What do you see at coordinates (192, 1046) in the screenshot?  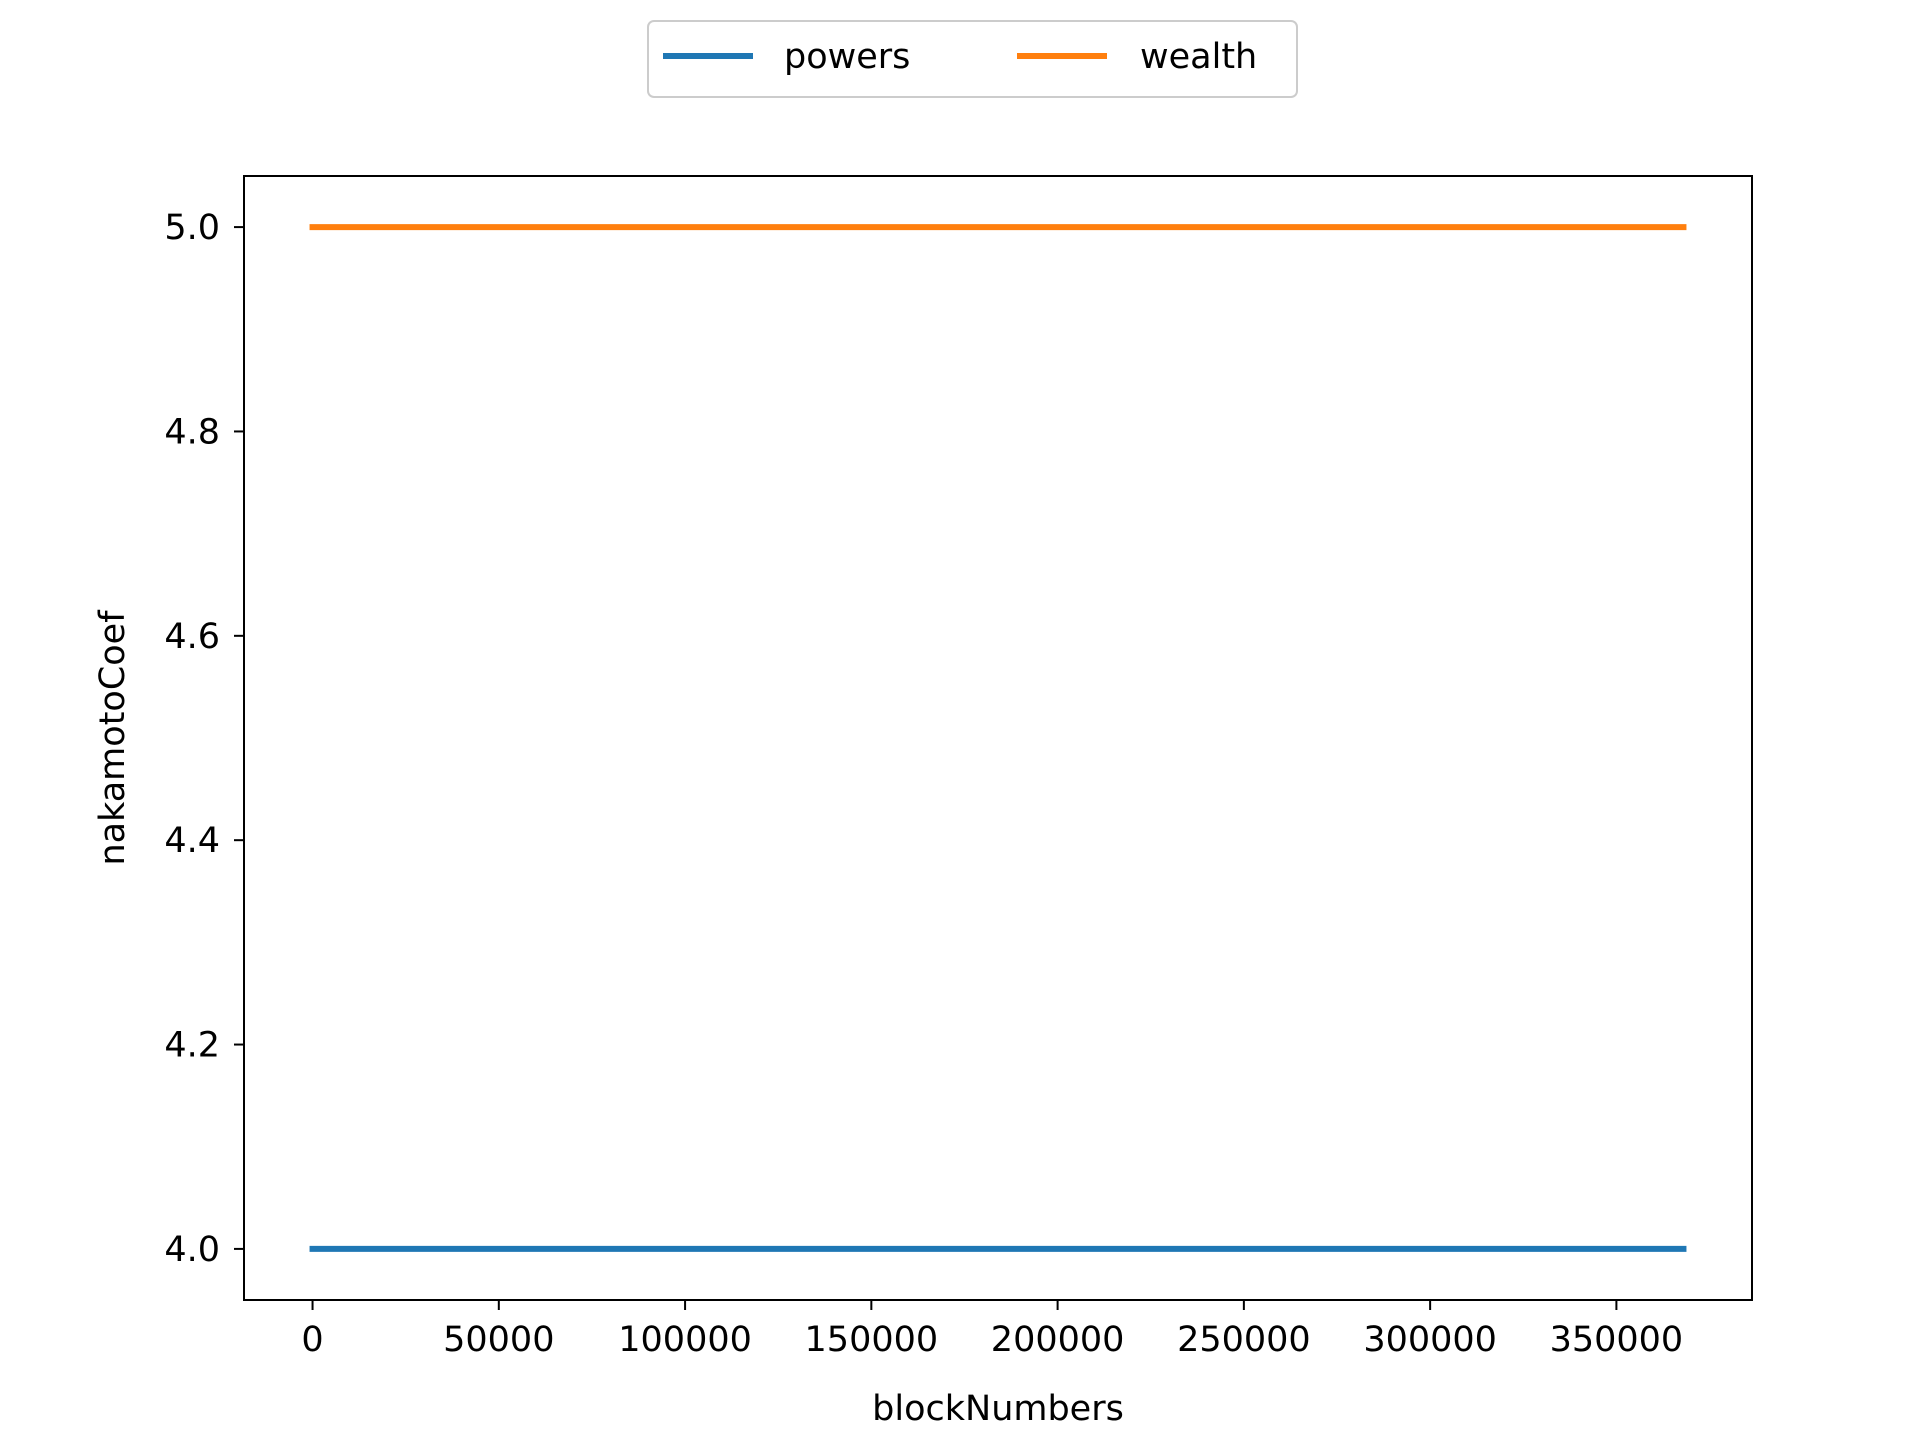 I see `y-tick-label: 4.2` at bounding box center [192, 1046].